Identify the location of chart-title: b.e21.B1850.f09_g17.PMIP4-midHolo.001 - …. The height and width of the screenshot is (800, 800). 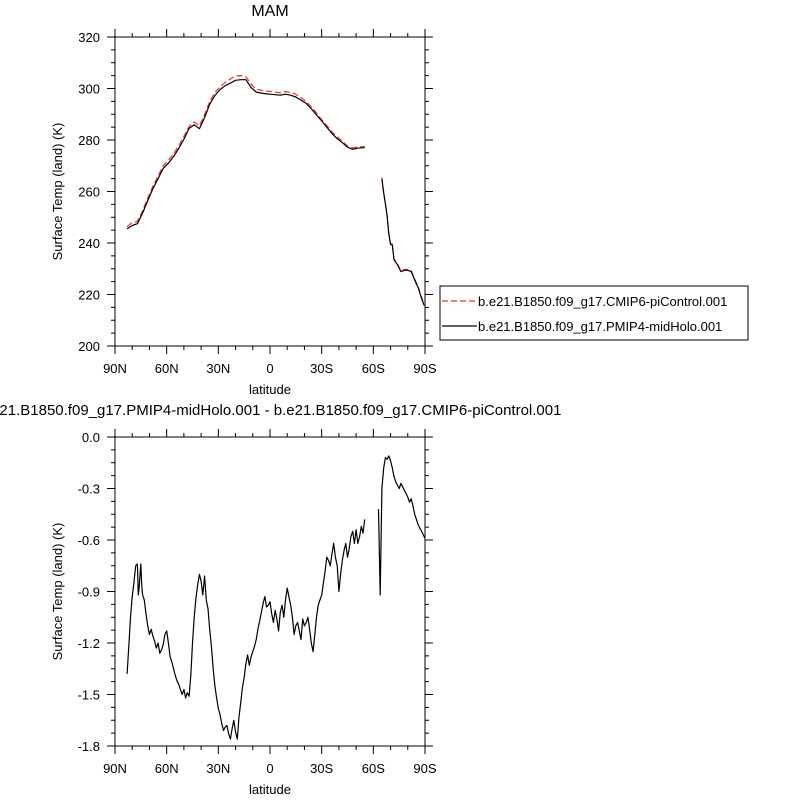
(280, 410).